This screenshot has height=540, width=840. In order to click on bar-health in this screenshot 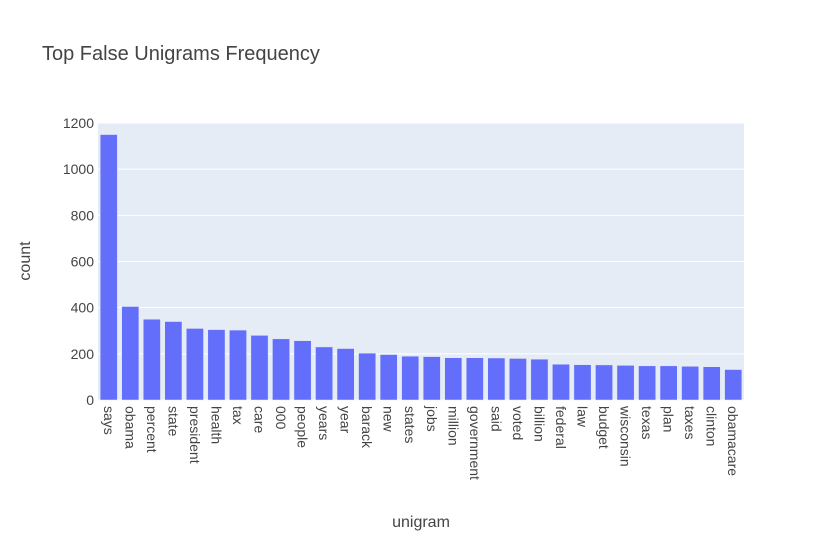, I will do `click(216, 365)`.